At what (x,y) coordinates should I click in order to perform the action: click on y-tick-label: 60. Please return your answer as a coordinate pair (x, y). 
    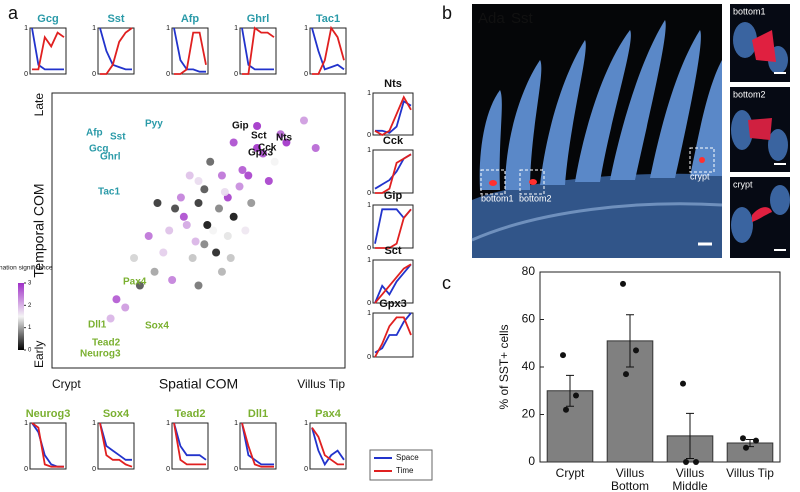
    Looking at the image, I should click on (529, 319).